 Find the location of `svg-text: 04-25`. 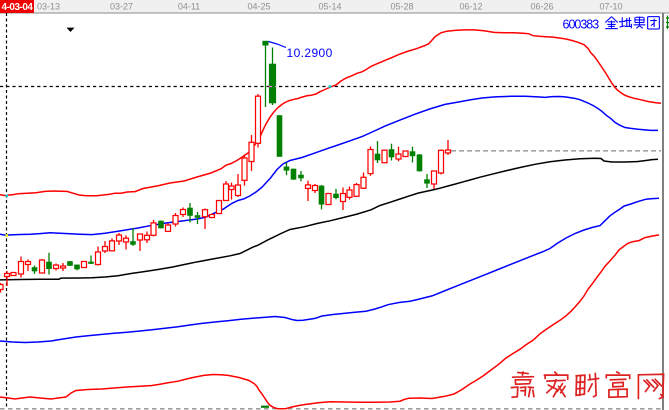

svg-text: 04-25 is located at coordinates (258, 7).